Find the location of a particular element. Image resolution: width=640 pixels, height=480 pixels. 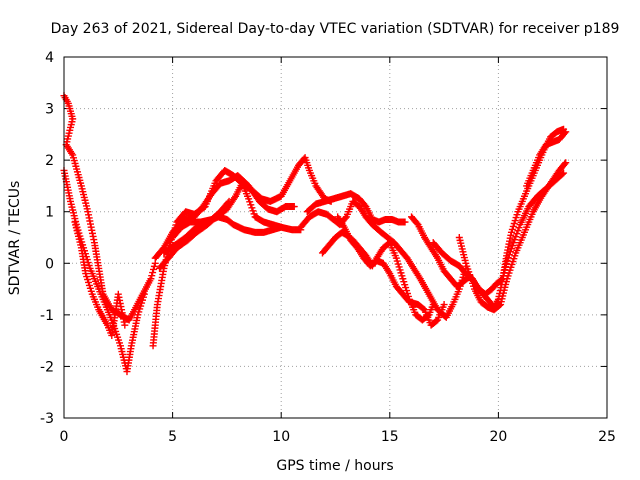

x-tick-label: 0 is located at coordinates (64, 437).